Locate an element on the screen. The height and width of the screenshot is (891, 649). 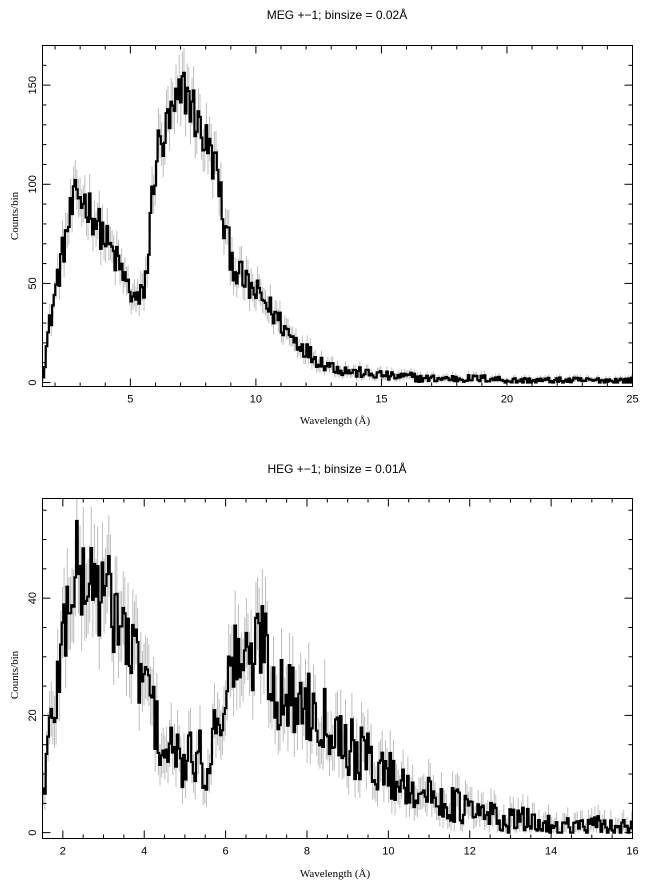
heg-x-tick-label: 14 is located at coordinates (551, 852).